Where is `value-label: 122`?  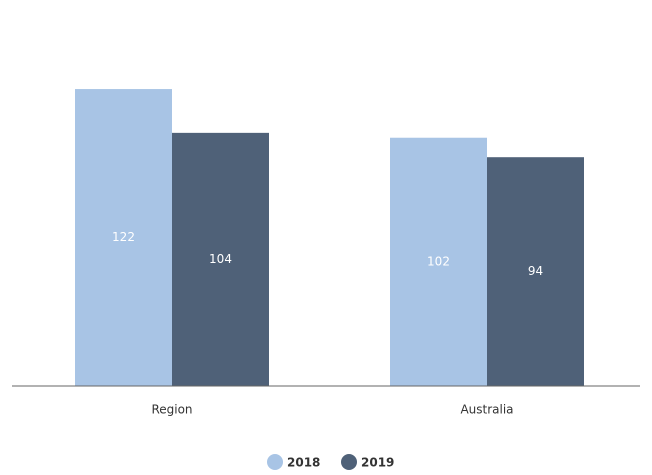
value-label: 122 is located at coordinates (123, 237).